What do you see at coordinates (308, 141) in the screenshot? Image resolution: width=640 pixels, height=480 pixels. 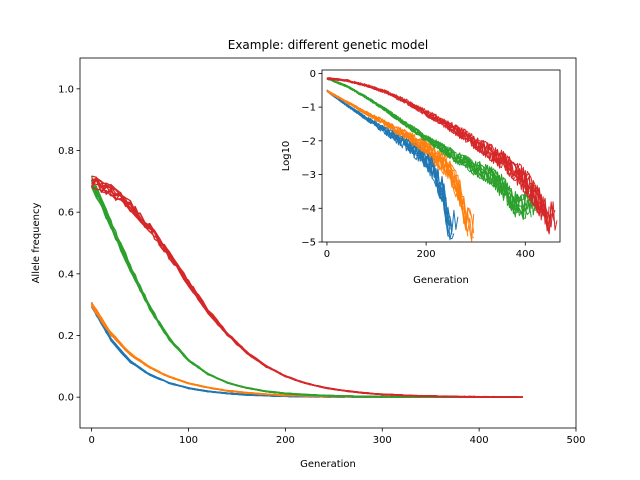 I see `inset-y-tick-label: −2` at bounding box center [308, 141].